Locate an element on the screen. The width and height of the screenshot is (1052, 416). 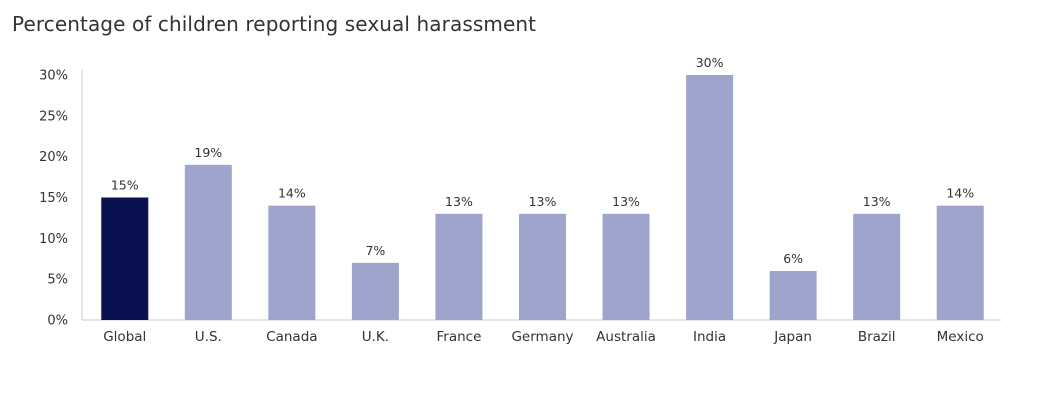
data-label: 7% is located at coordinates (375, 250).